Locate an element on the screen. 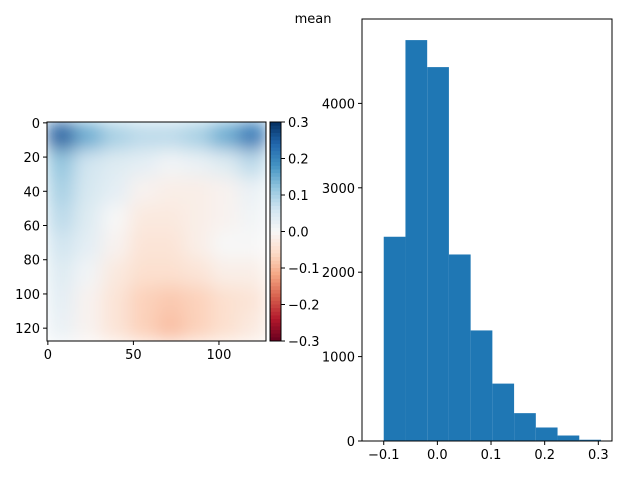 This screenshot has height=479, width=618. y-tick-label: 2000 is located at coordinates (338, 273).